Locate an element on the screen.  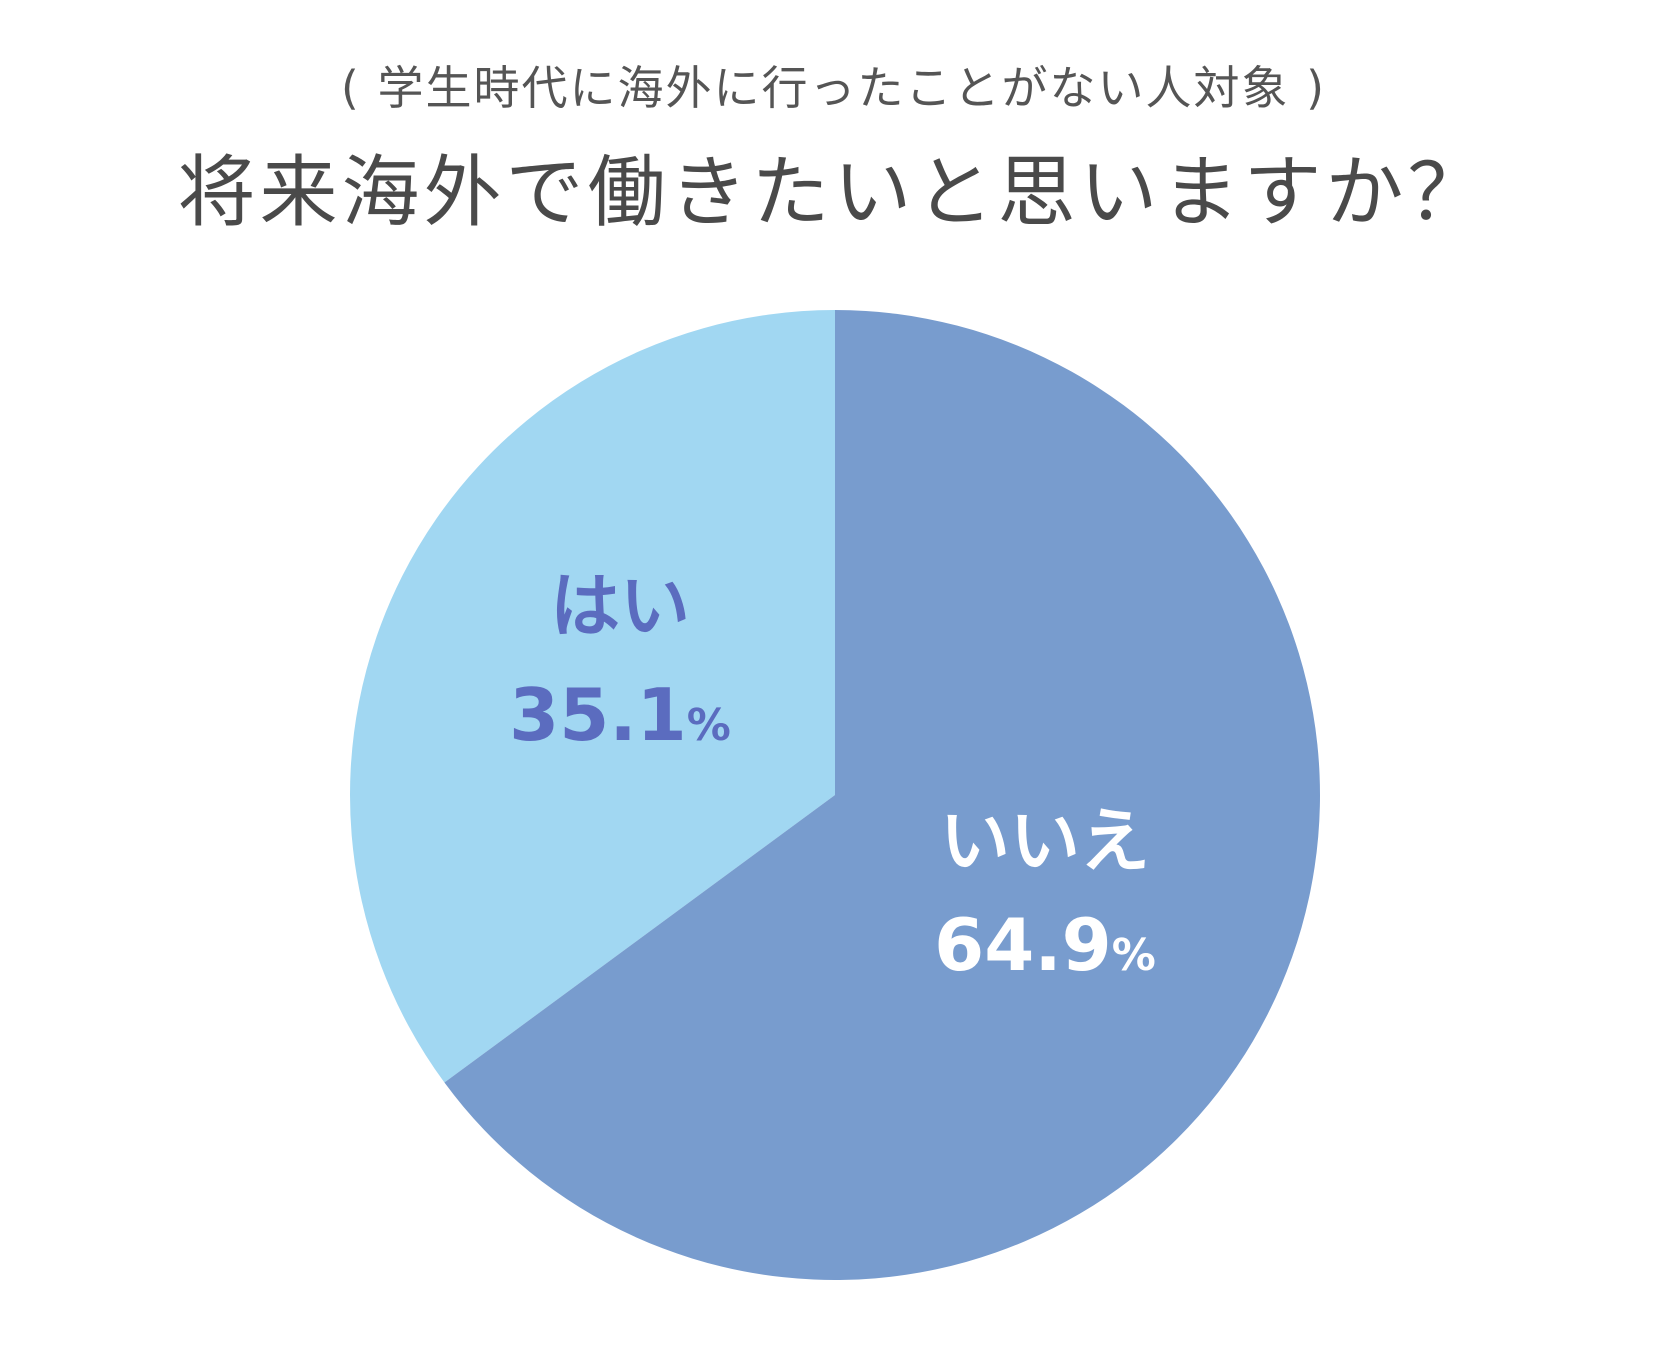
slice-value-yes: 35.1% is located at coordinates (620, 715).